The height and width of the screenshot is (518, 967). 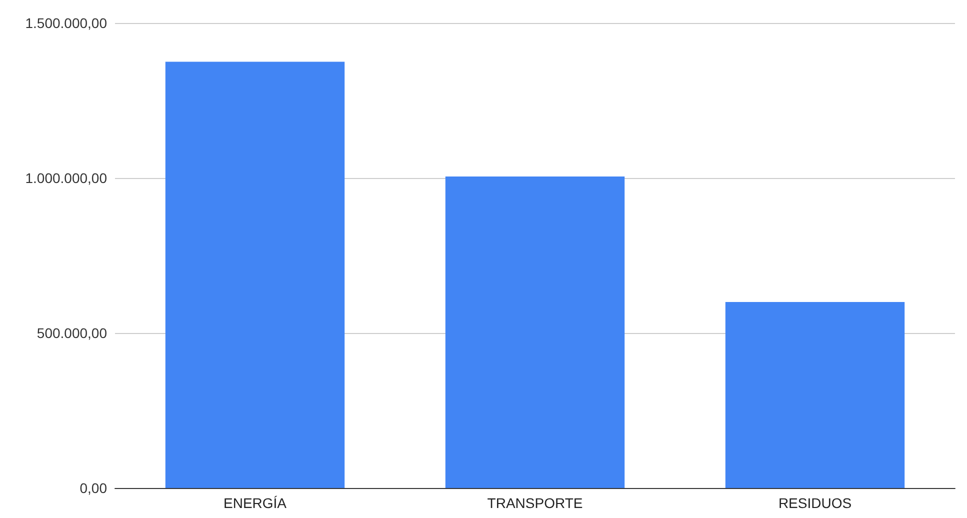 I want to click on x-tick-label: TRANSPORTE, so click(x=535, y=503).